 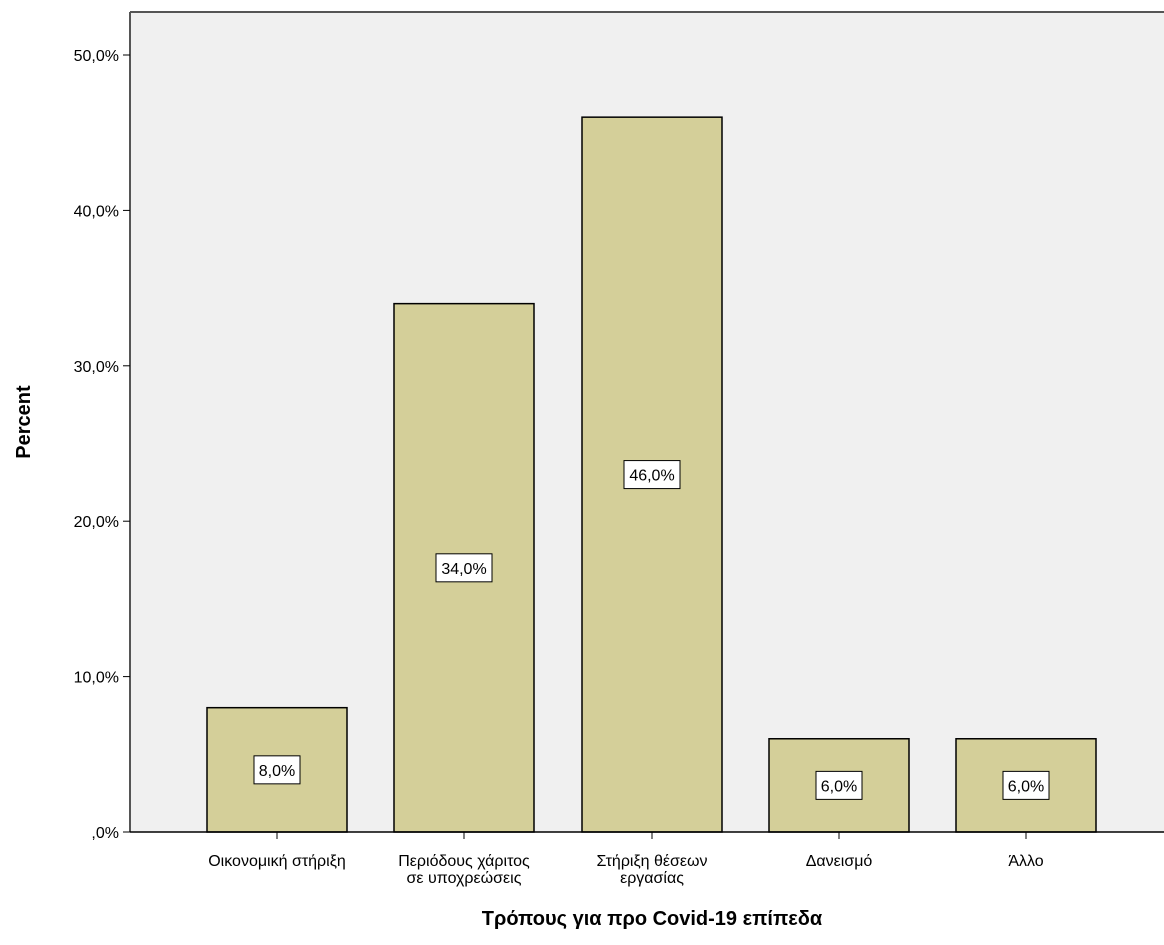 What do you see at coordinates (464, 870) in the screenshot?
I see `x-tick-label-1: Περιόδους χάριτος σε υποχρεώσεις` at bounding box center [464, 870].